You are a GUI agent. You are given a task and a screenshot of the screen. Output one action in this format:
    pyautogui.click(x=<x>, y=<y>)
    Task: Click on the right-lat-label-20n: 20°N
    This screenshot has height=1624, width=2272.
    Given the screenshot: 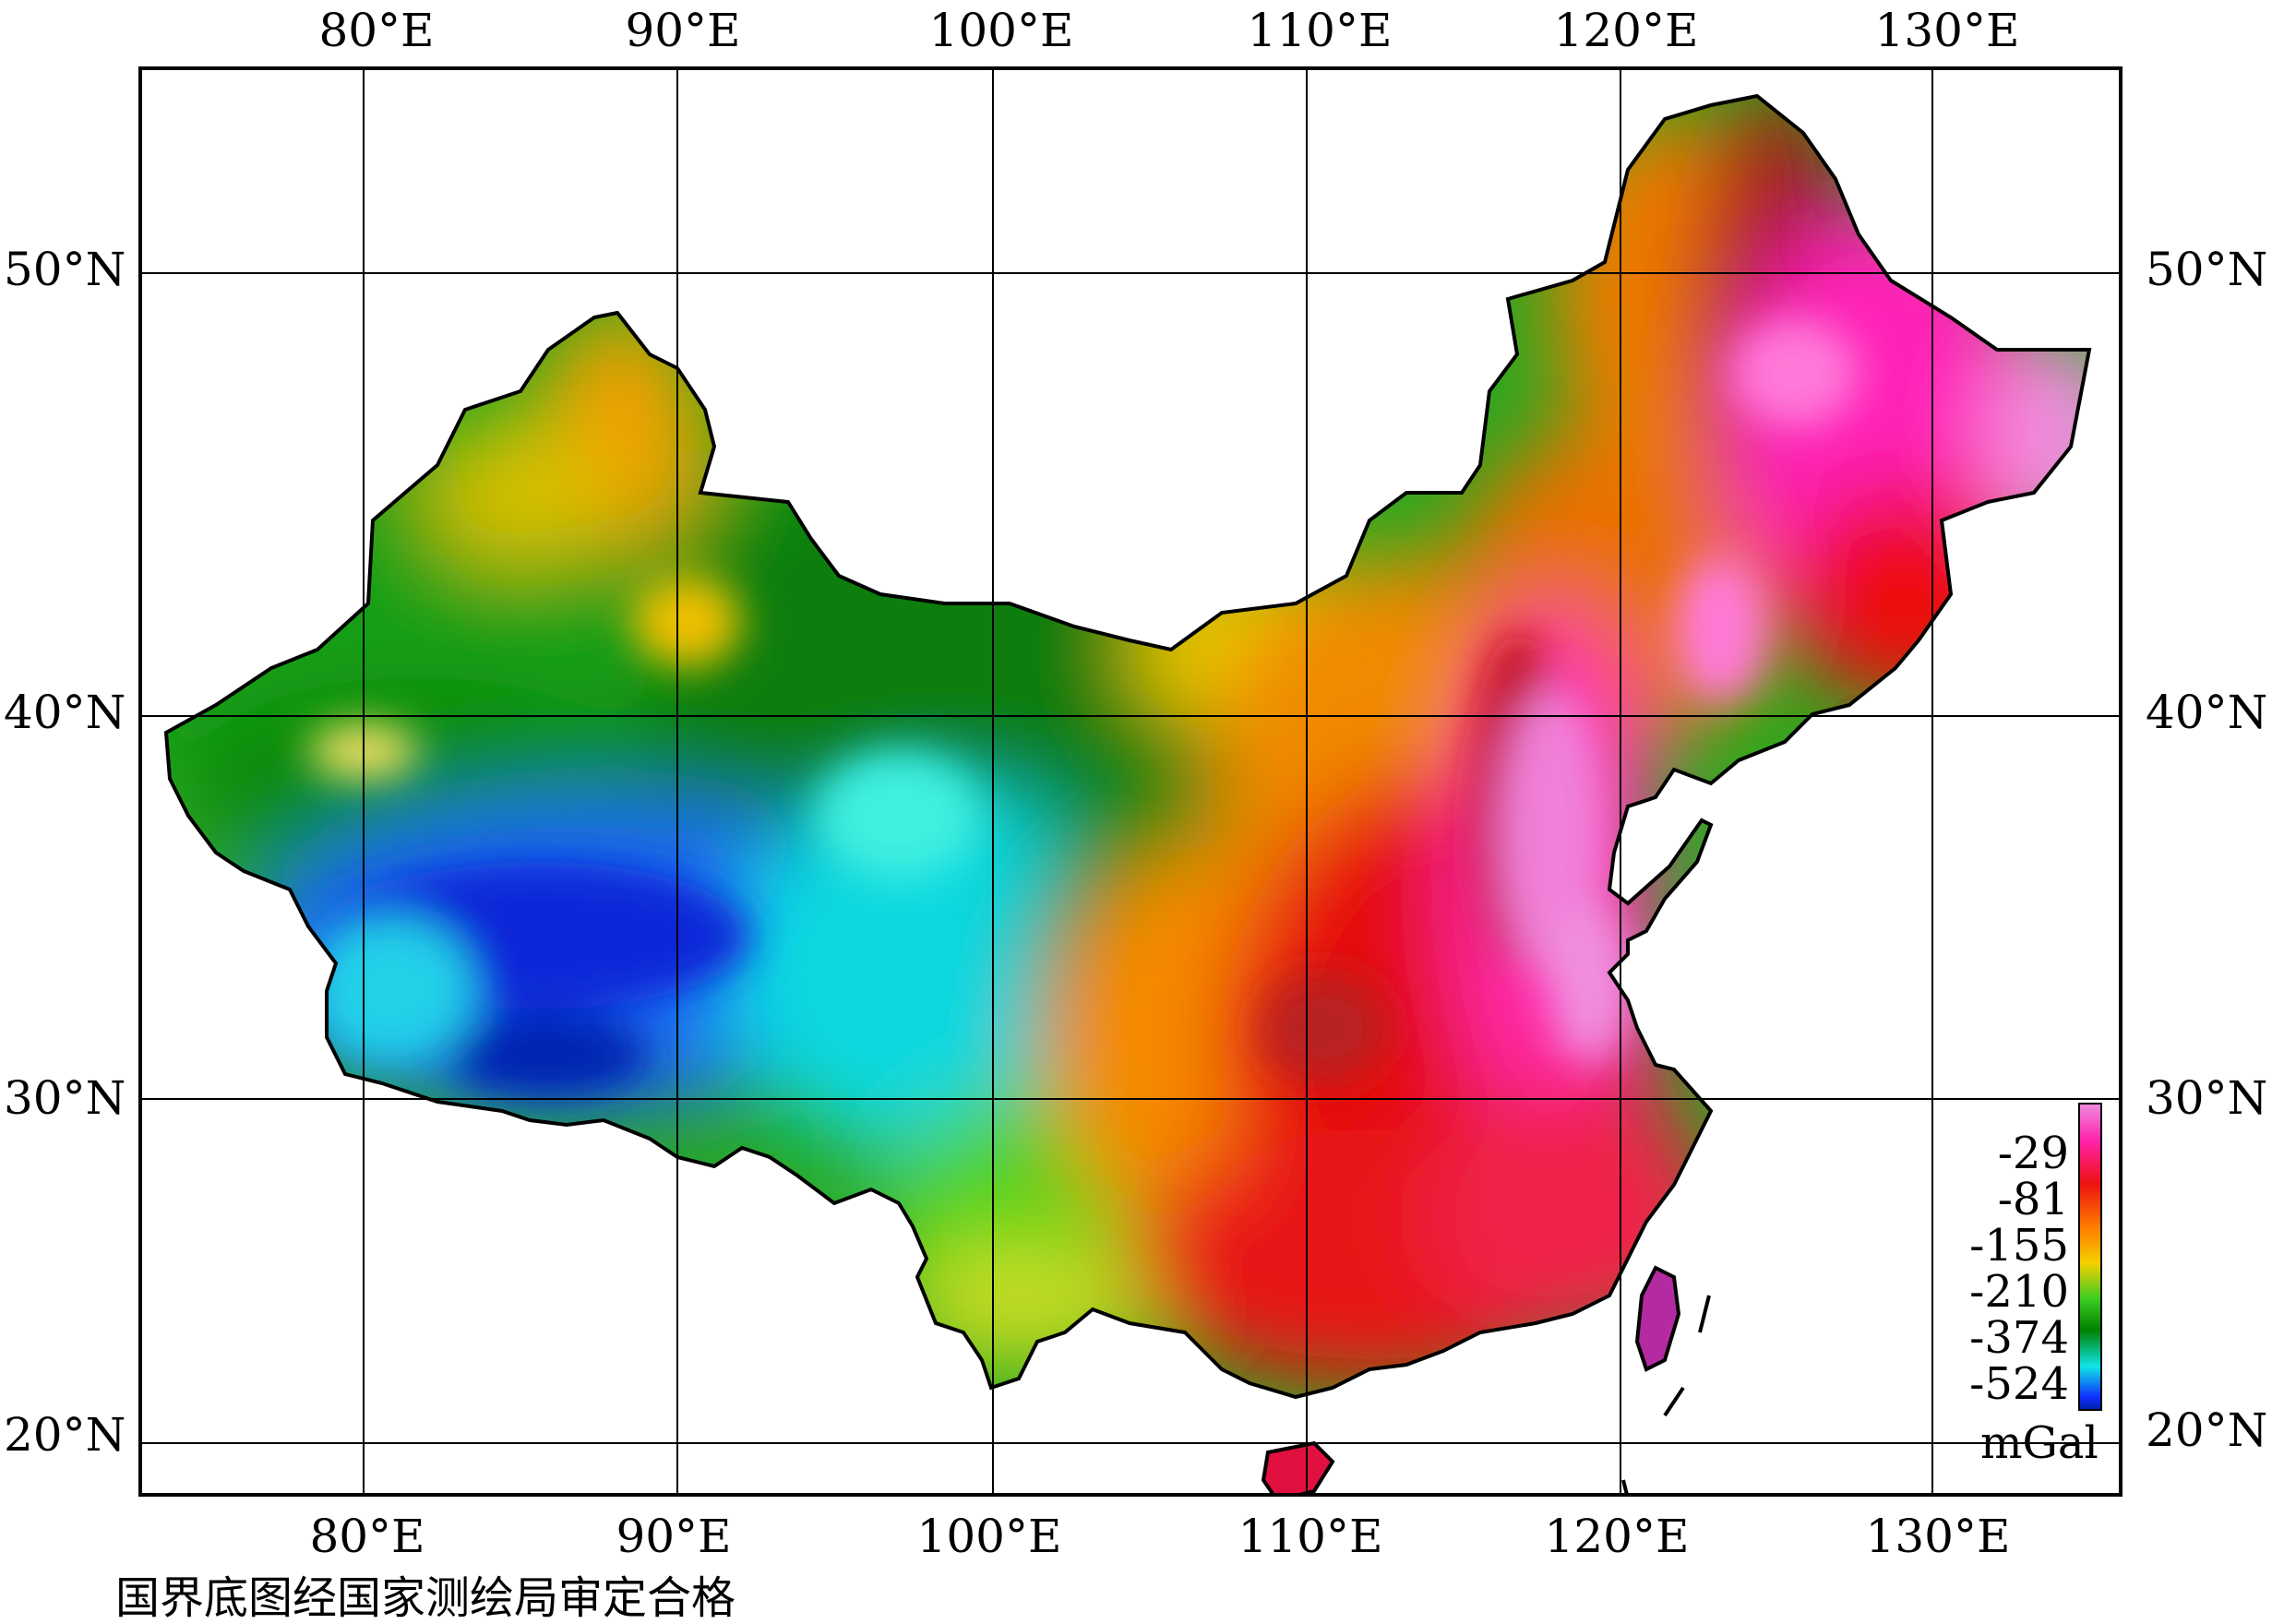 What is the action you would take?
    pyautogui.click(x=2207, y=1430)
    